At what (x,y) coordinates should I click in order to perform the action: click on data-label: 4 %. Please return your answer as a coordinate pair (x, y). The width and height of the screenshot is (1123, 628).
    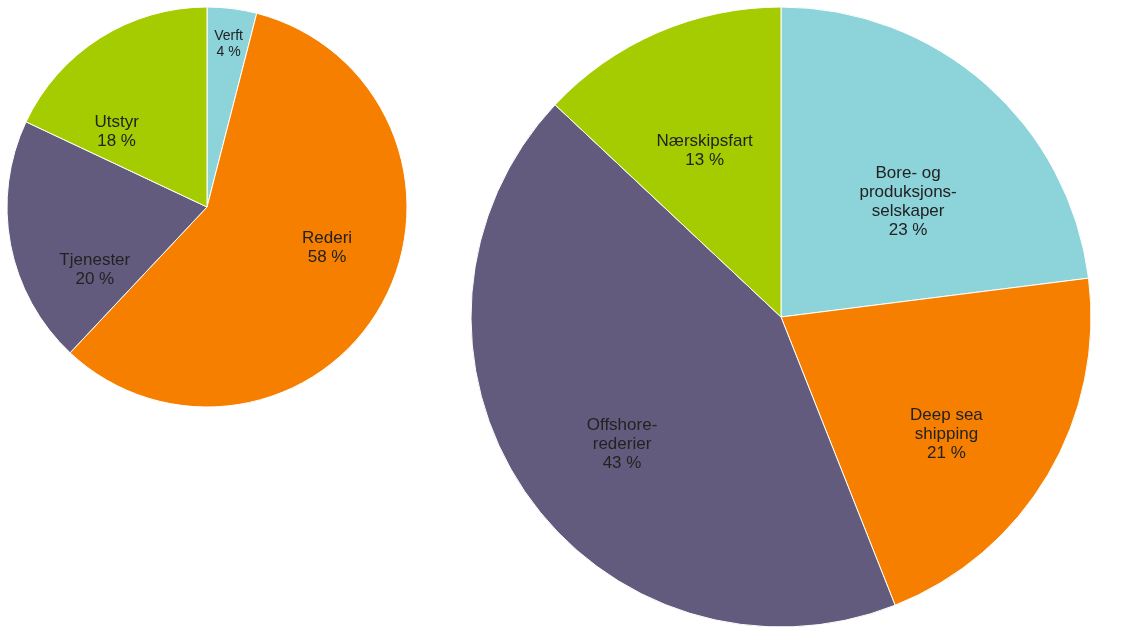
    Looking at the image, I should click on (228, 51).